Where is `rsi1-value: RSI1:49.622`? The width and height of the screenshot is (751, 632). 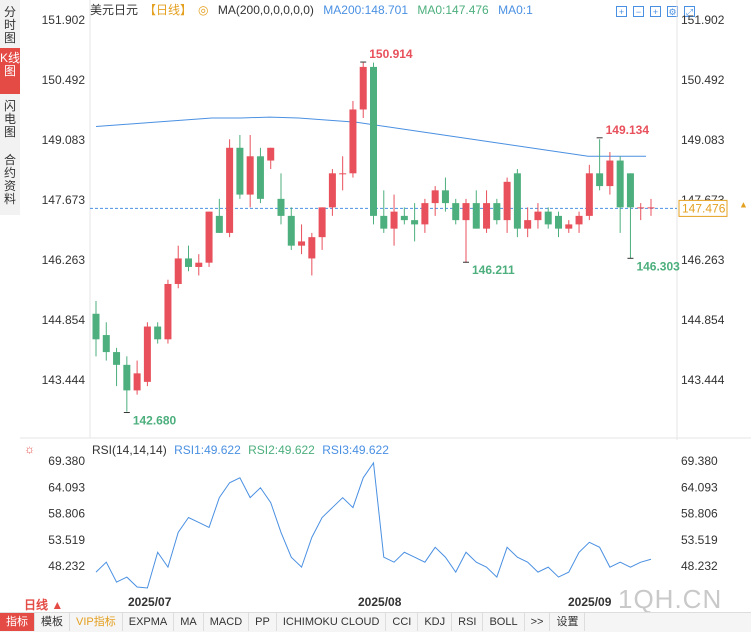
rsi1-value: RSI1:49.622 is located at coordinates (207, 450).